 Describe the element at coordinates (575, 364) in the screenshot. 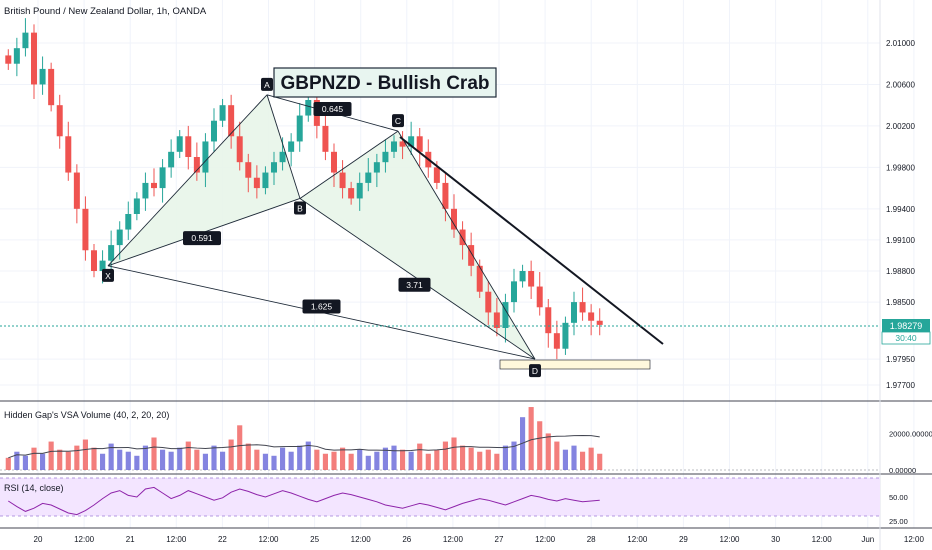

I see `prz-zone` at that location.